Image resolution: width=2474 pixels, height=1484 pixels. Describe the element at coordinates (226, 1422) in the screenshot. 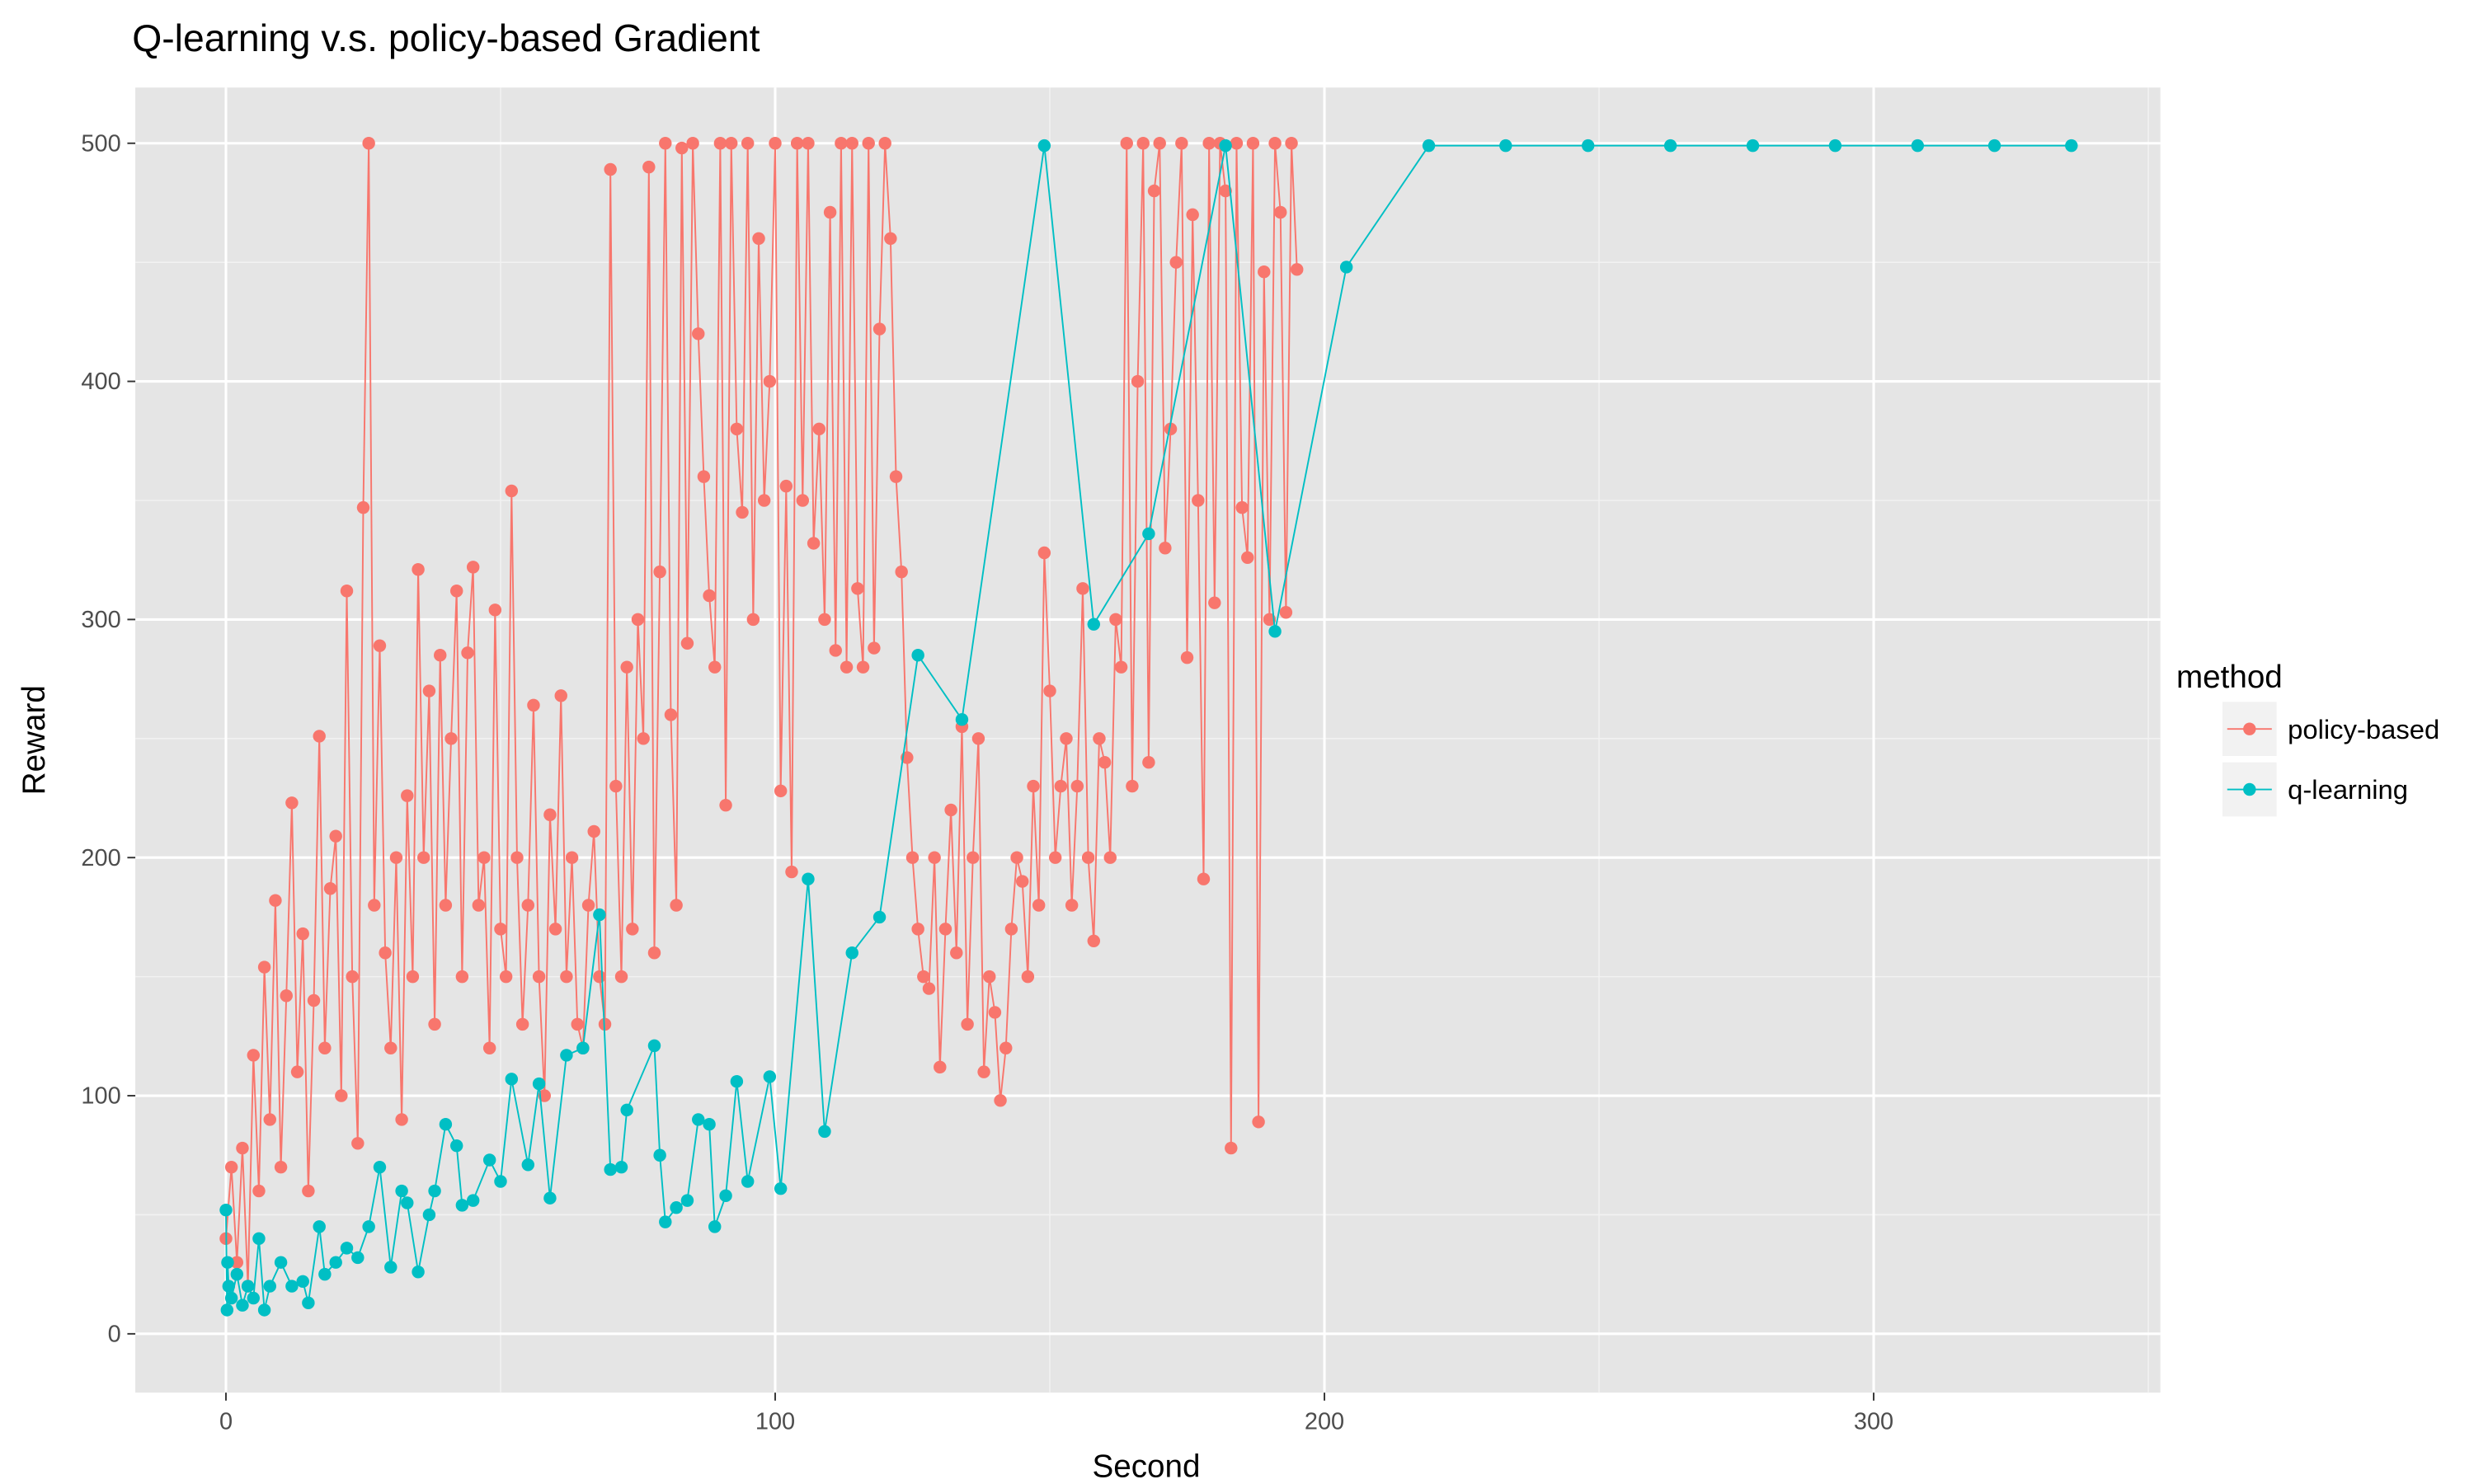

I see `x-tick-label: 0` at that location.